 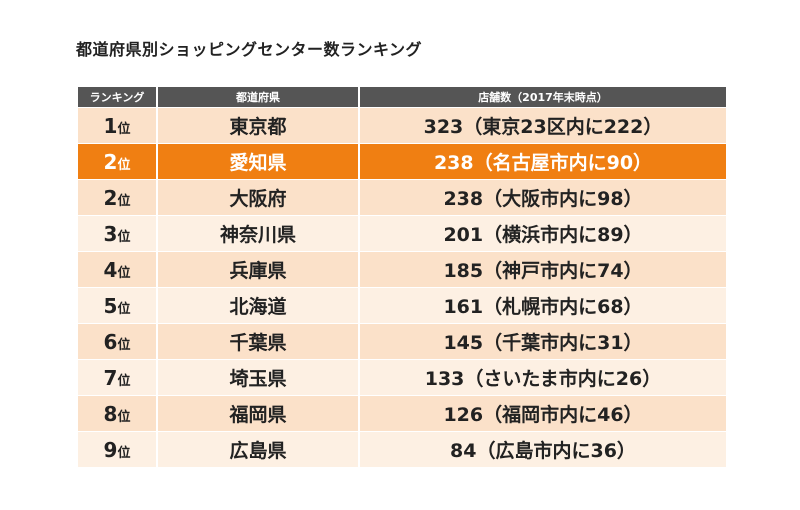 I want to click on chart-title: 都道府県別ショッピングセンター数ランキング, so click(x=249, y=49).